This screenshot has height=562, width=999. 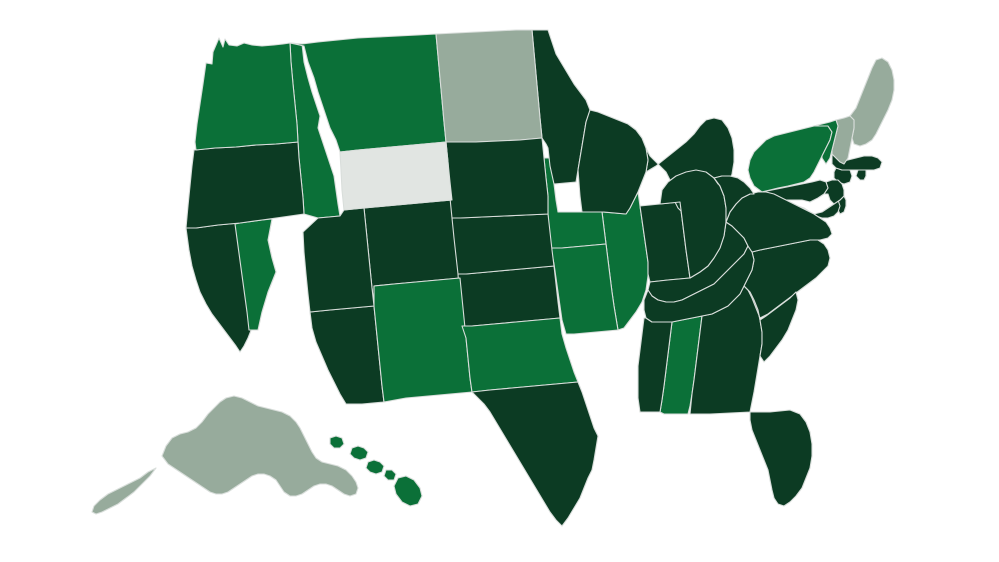 I want to click on state-or: Oregon, so click(x=245, y=185).